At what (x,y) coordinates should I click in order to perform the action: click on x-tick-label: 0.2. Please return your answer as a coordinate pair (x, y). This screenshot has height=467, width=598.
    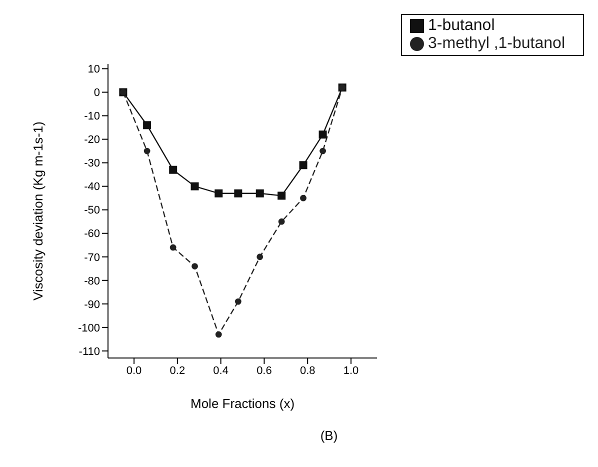
    Looking at the image, I should click on (178, 370).